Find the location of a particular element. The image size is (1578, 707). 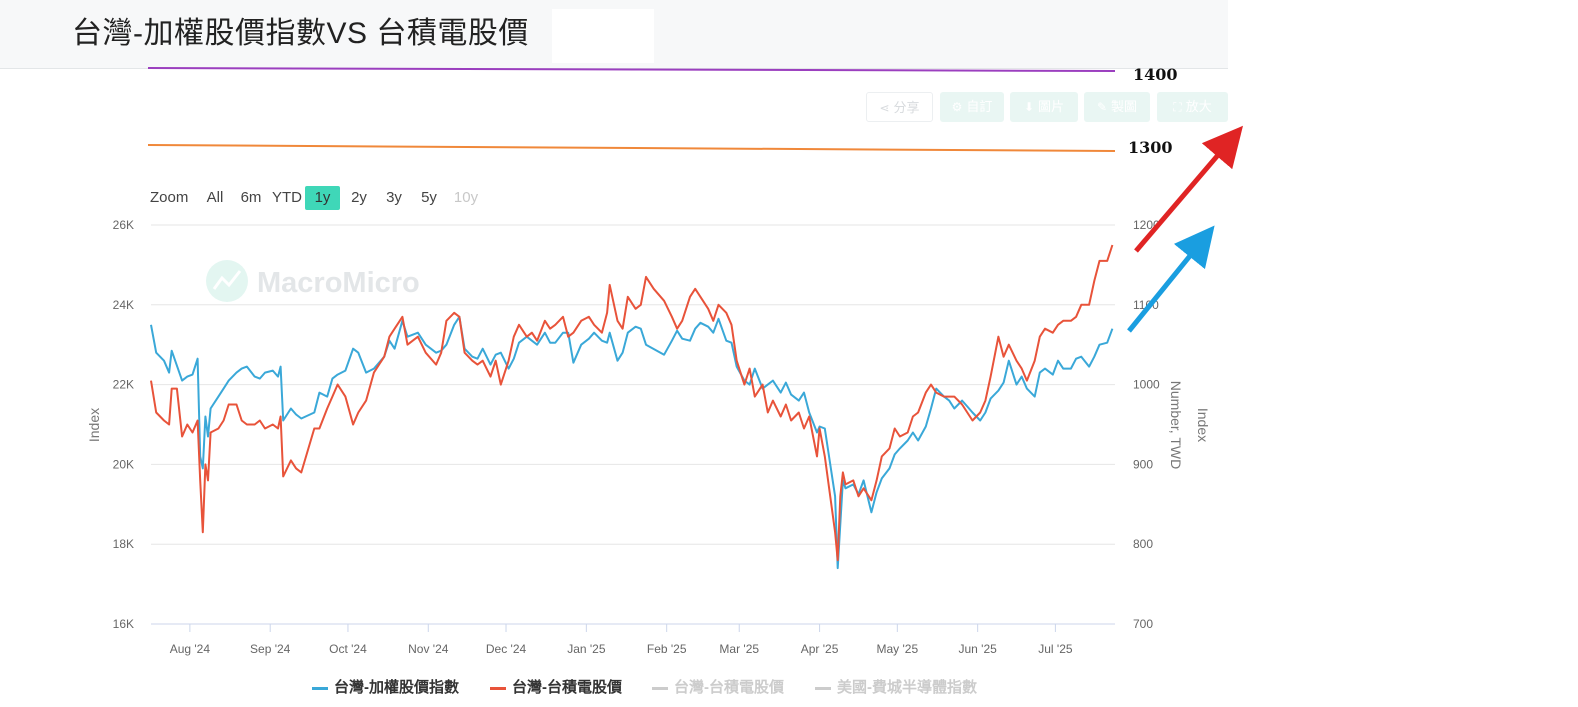

customize-label: 自訂 is located at coordinates (979, 106).